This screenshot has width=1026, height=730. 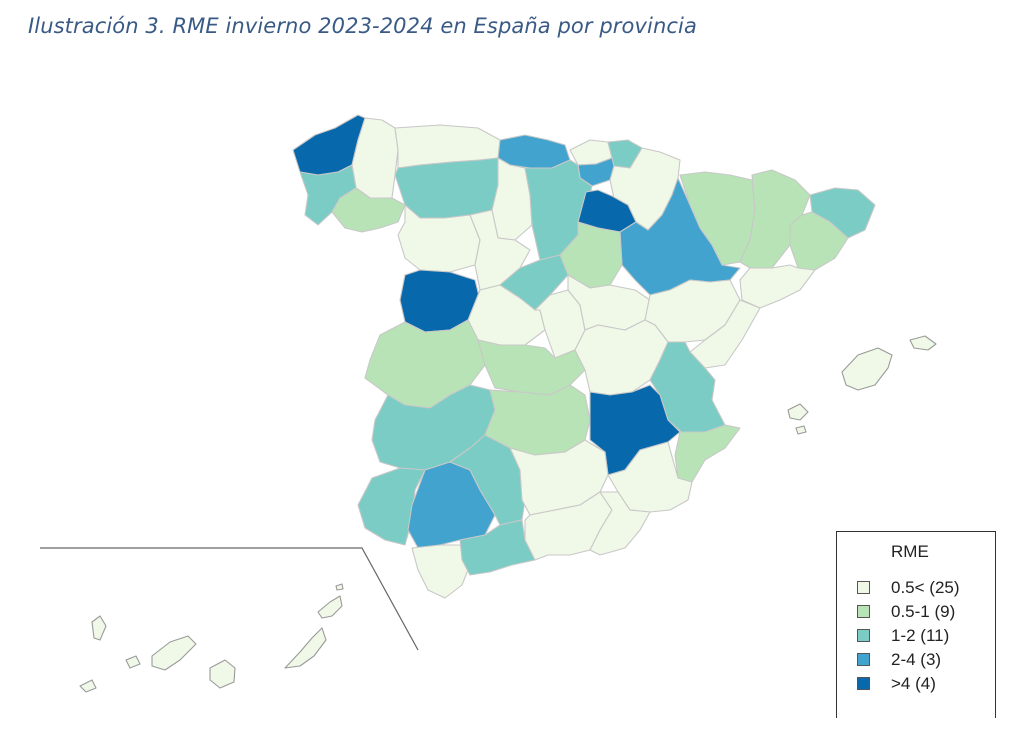 I want to click on legend-label: >4 (4), so click(x=913, y=683).